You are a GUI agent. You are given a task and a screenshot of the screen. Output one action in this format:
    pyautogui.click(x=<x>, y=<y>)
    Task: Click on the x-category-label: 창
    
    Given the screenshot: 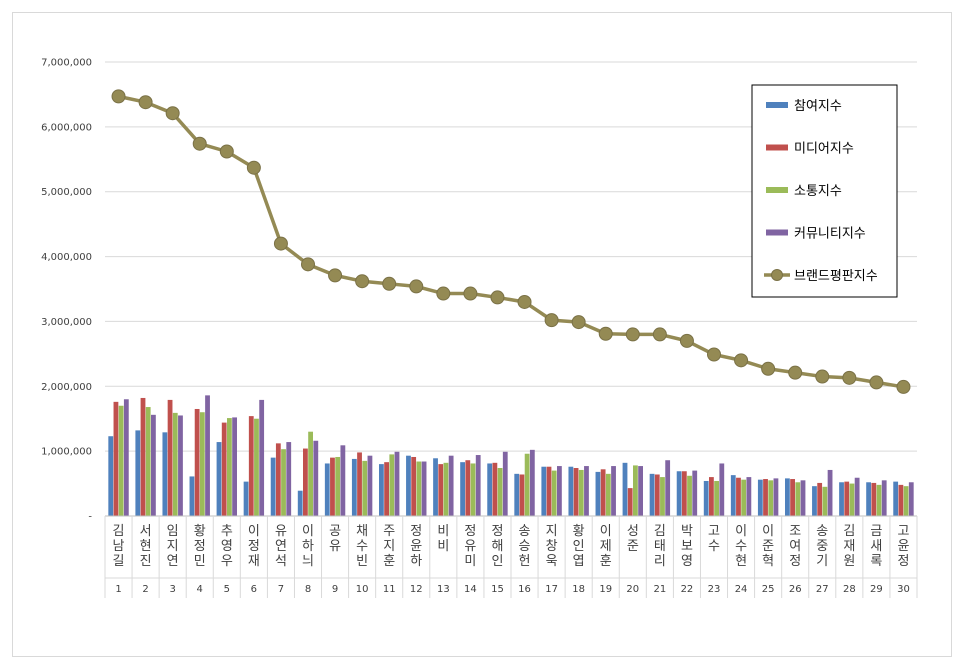 What is the action you would take?
    pyautogui.click(x=552, y=546)
    